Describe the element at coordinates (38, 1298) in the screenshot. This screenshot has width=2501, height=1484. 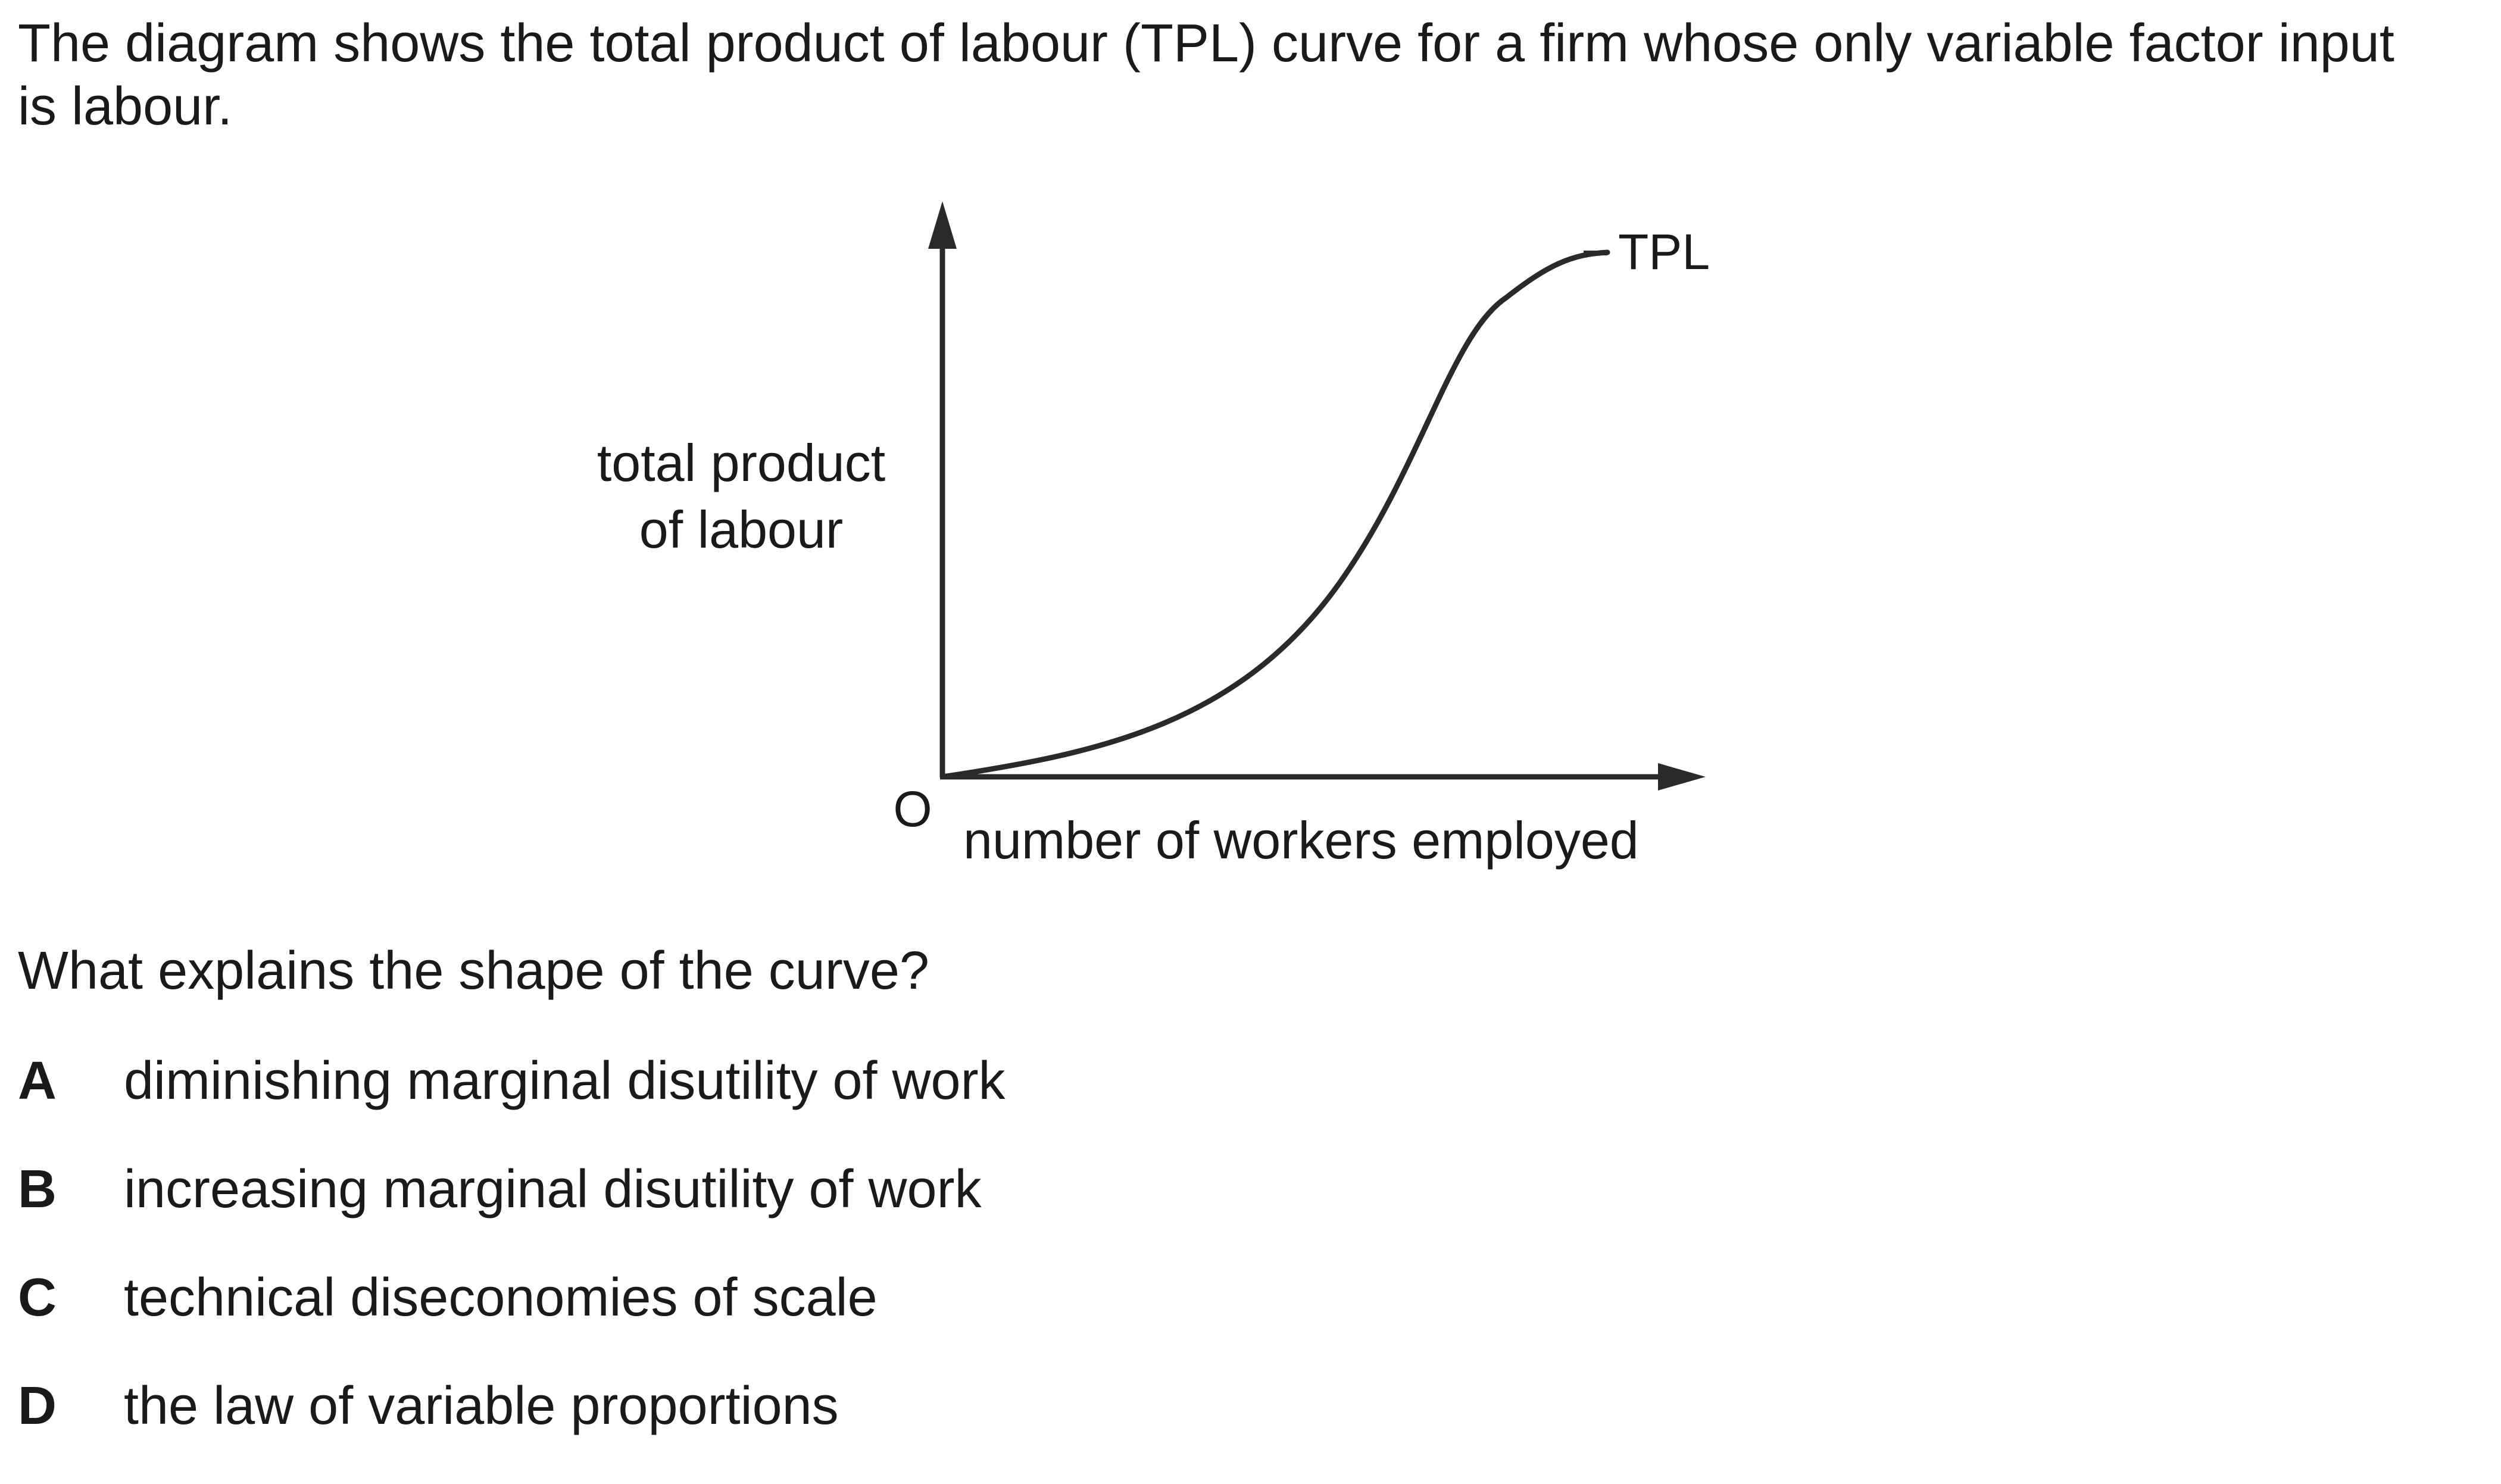
I see `option-letter: C` at that location.